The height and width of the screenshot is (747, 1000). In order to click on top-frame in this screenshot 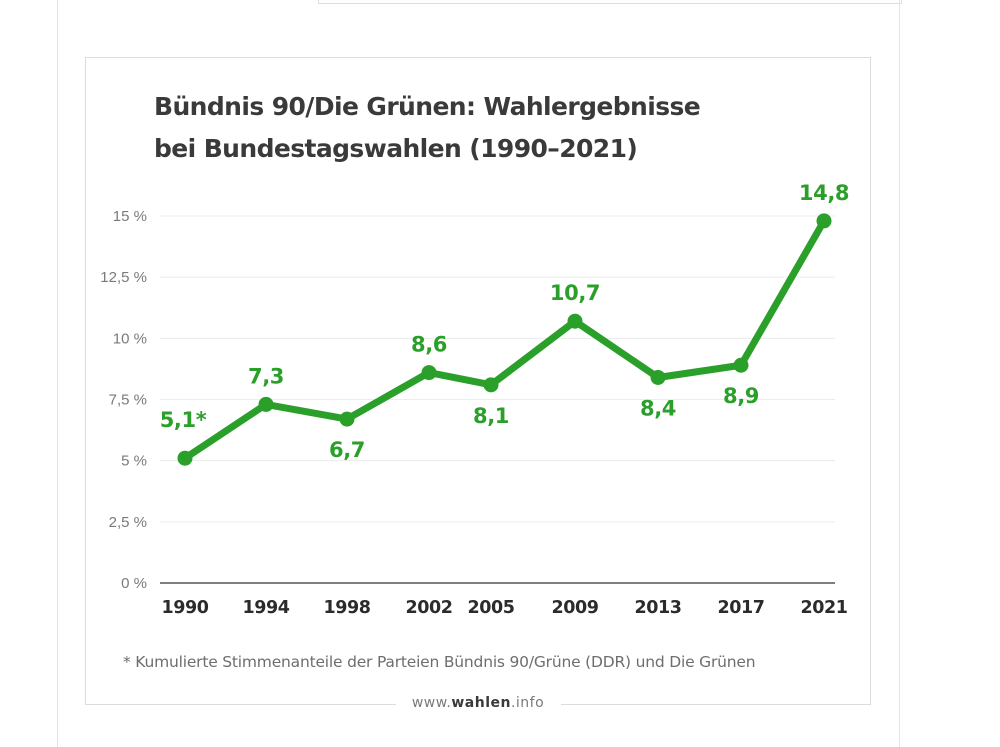, I will do `click(610, 2)`.